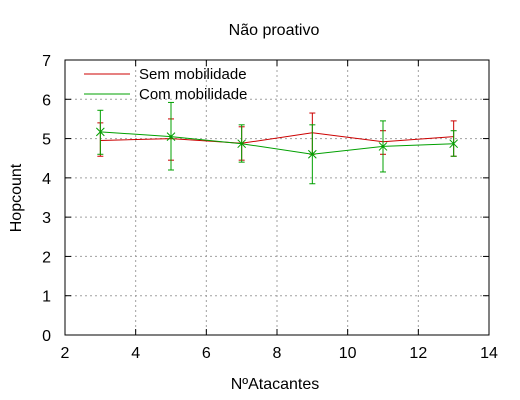 The height and width of the screenshot is (400, 520). Describe the element at coordinates (16, 197) in the screenshot. I see `y-axis-label: Hopcount` at that location.